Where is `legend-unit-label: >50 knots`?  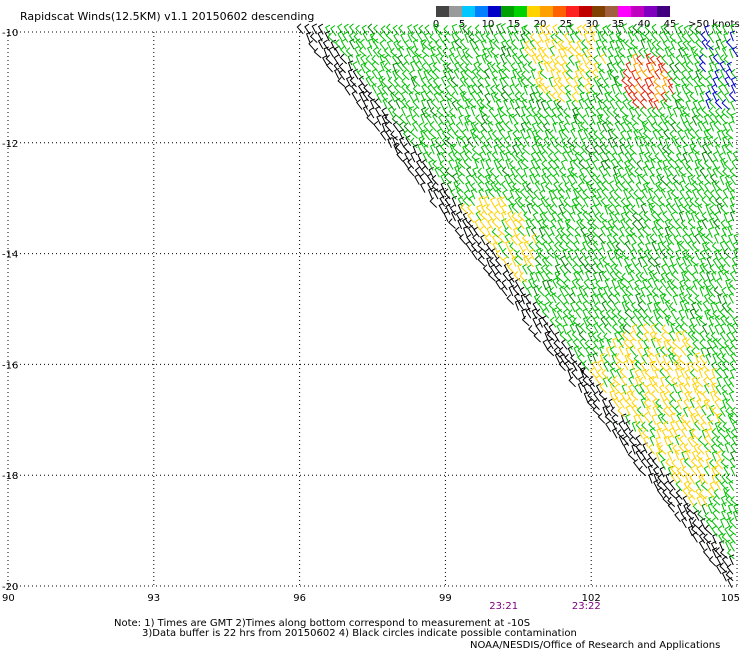
legend-unit-label: >50 knots is located at coordinates (714, 24).